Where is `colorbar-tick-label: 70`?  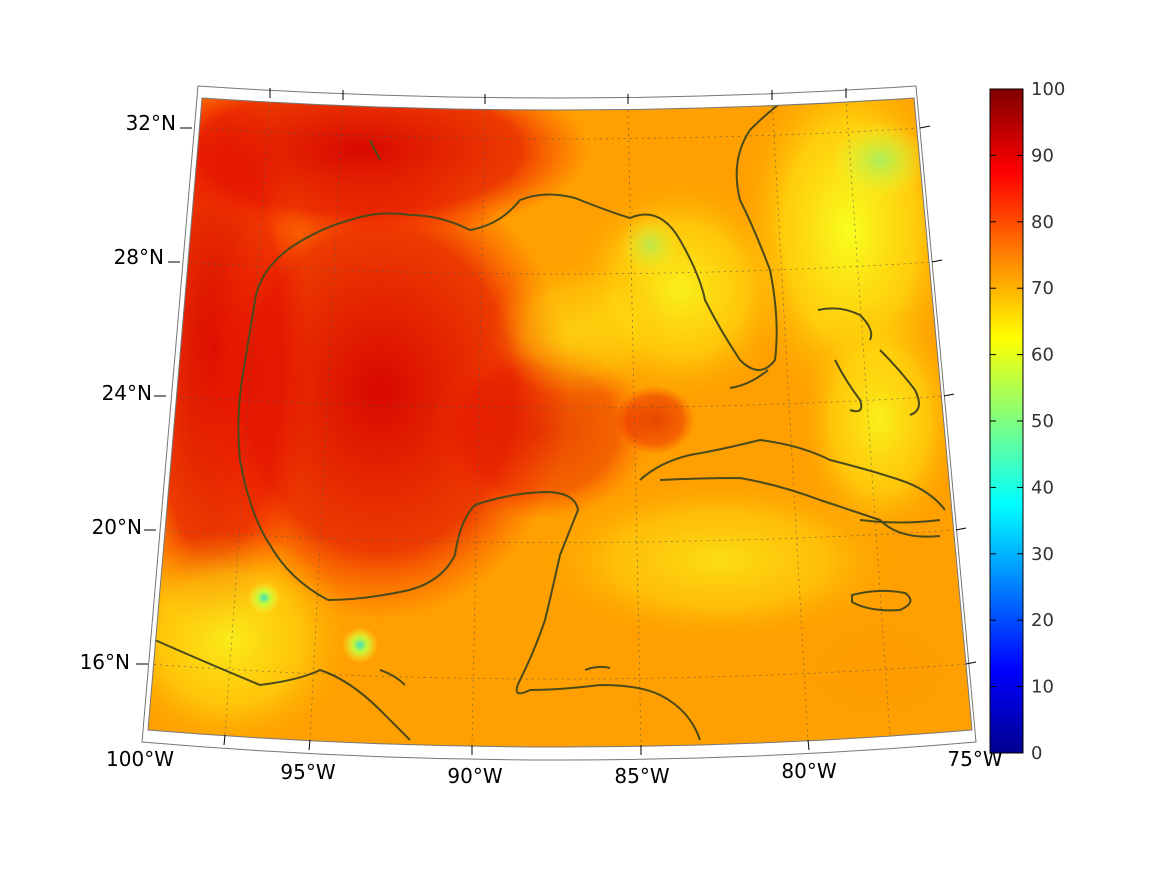
colorbar-tick-label: 70 is located at coordinates (1042, 288).